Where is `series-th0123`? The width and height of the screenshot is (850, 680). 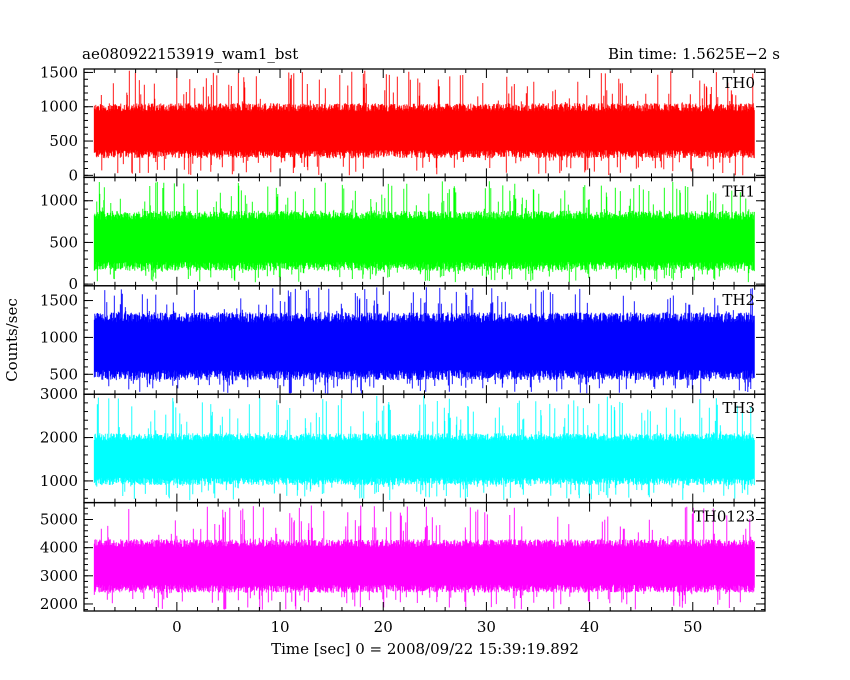 series-th0123 is located at coordinates (424, 557).